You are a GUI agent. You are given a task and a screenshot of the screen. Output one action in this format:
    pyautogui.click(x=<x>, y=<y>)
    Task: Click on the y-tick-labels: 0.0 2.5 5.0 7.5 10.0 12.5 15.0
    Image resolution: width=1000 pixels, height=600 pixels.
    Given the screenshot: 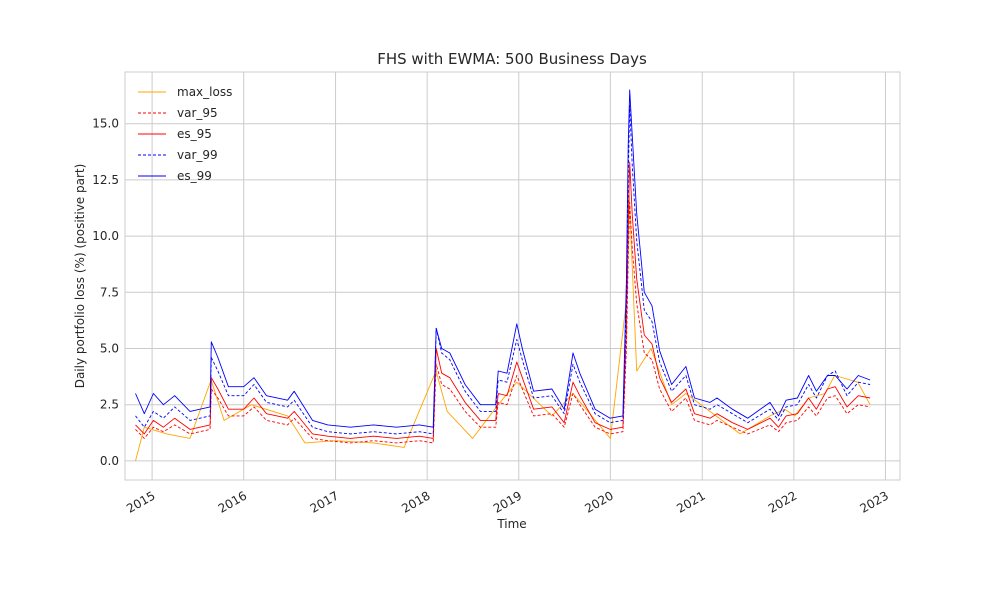 What is the action you would take?
    pyautogui.click(x=105, y=292)
    